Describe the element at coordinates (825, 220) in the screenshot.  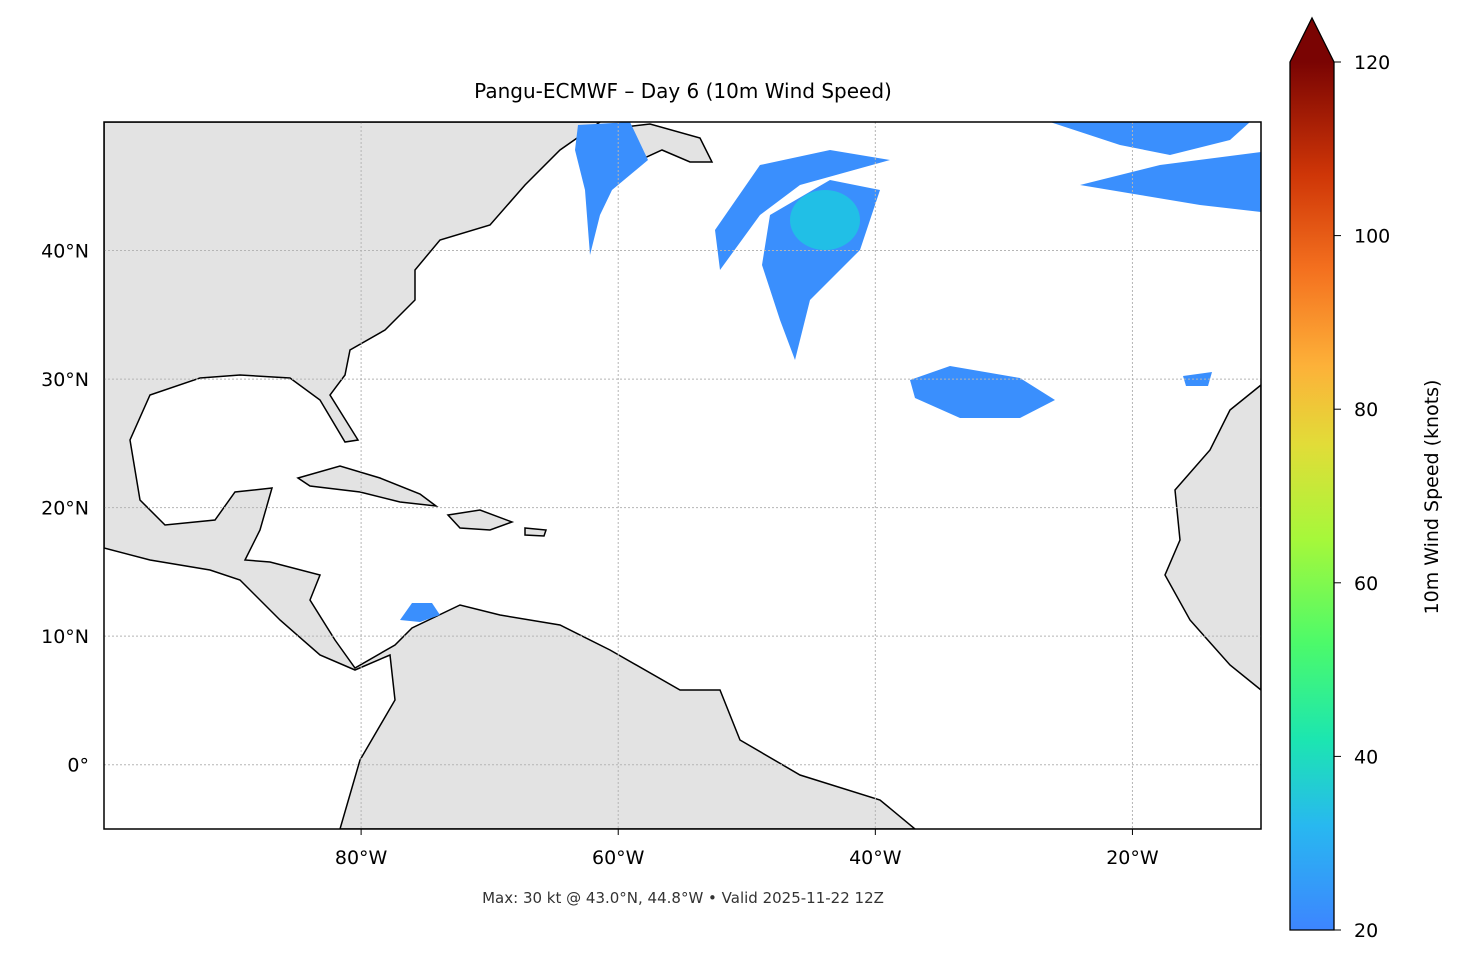
I see `wind-core` at that location.